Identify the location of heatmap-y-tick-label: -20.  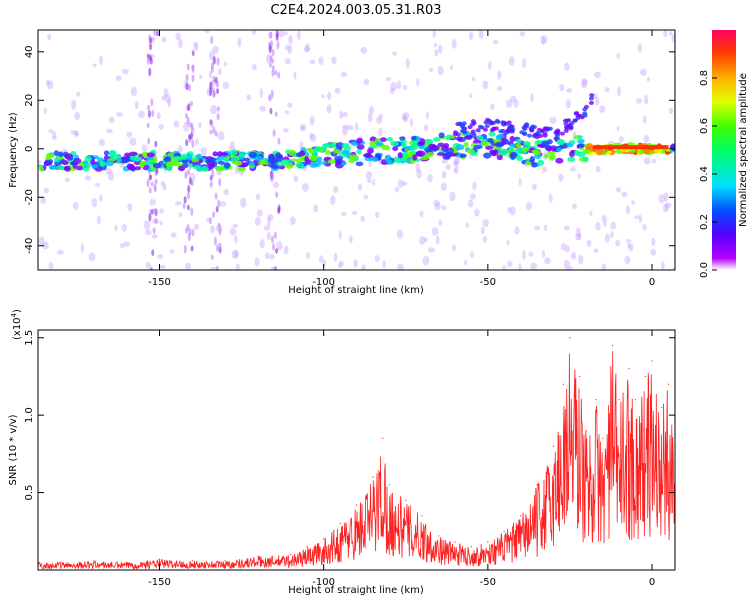
(29, 197).